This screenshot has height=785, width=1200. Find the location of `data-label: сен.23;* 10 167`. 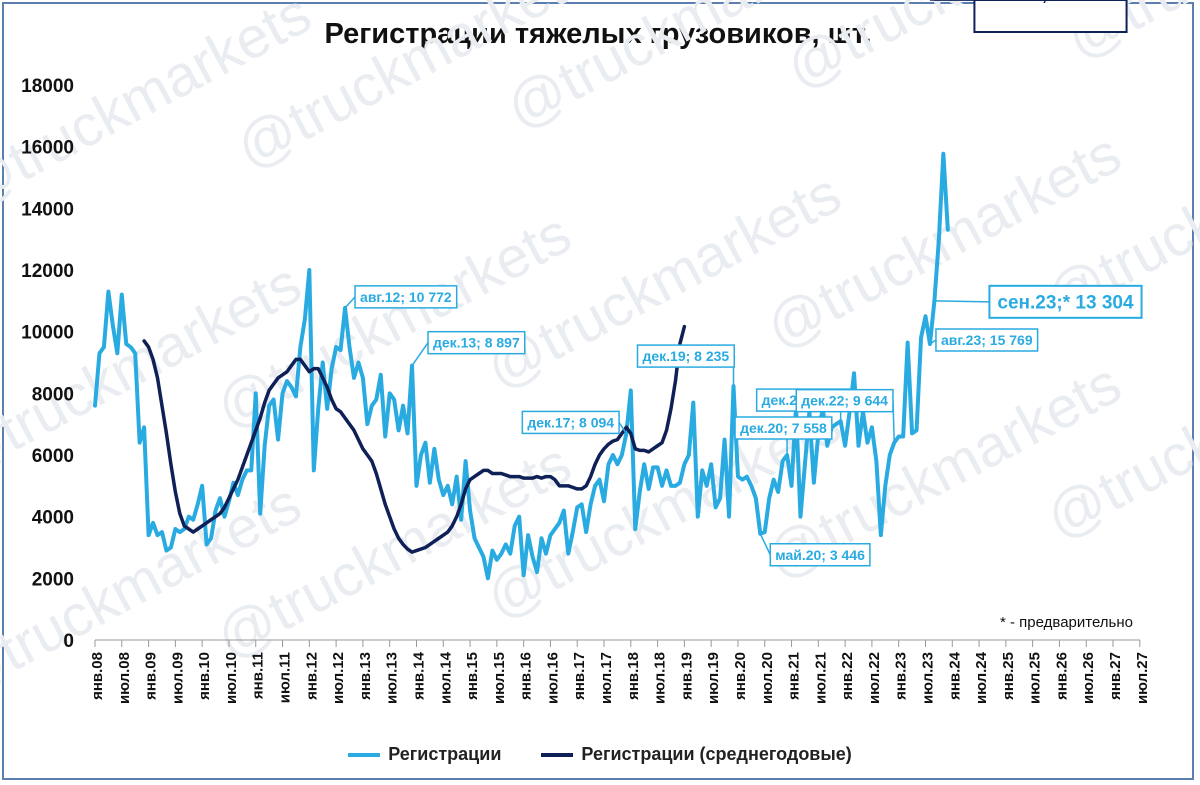

data-label: сен.23;* 10 167 is located at coordinates (1031, 16).